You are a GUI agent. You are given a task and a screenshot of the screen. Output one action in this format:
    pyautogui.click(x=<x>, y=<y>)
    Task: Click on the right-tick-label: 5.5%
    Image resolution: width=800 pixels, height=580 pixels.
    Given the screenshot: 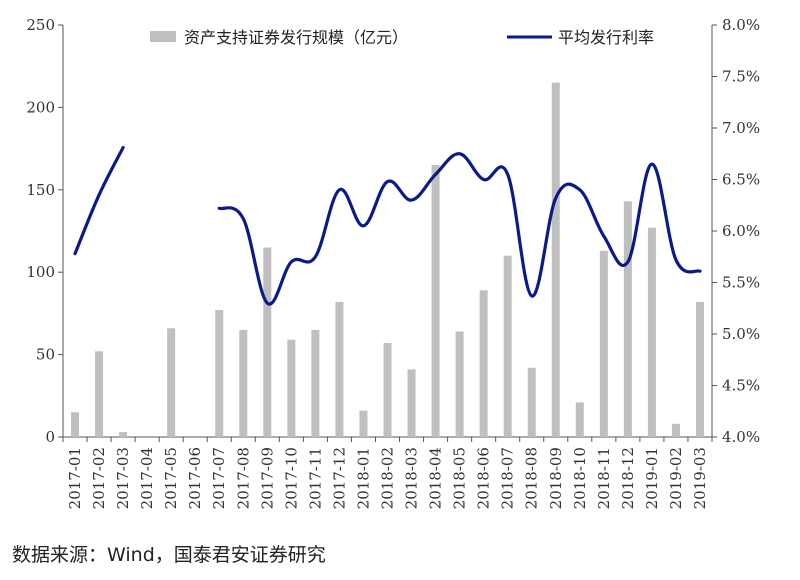 What is the action you would take?
    pyautogui.click(x=741, y=283)
    